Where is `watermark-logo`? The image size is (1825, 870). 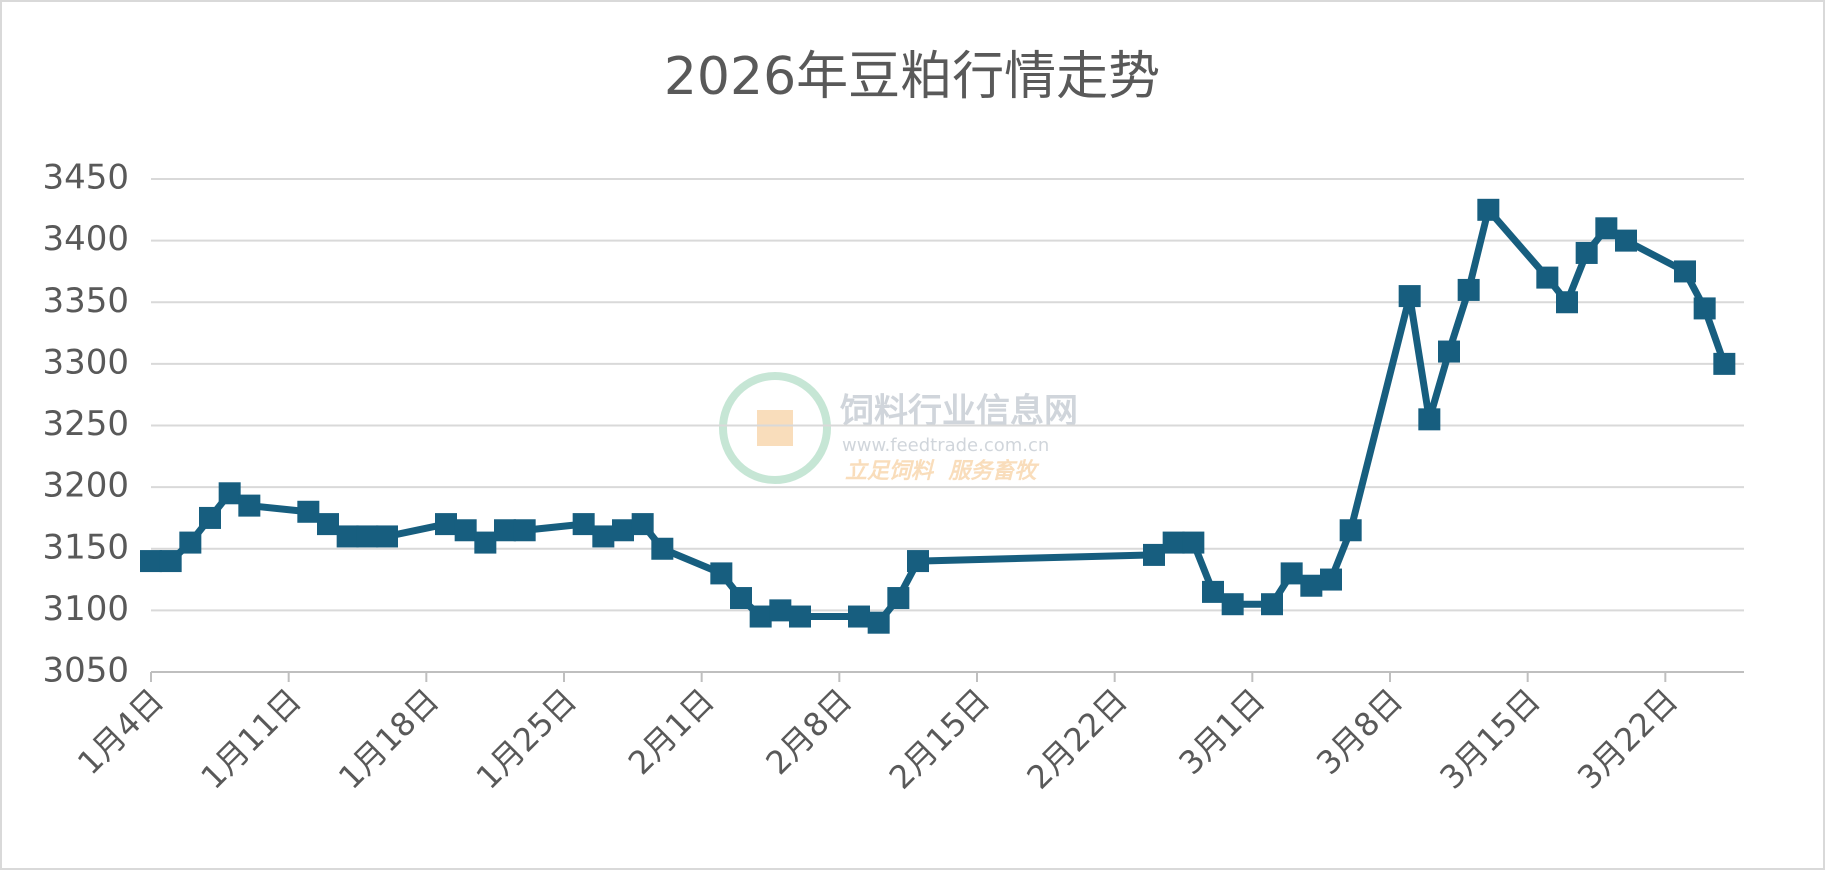
watermark-logo is located at coordinates (775, 428).